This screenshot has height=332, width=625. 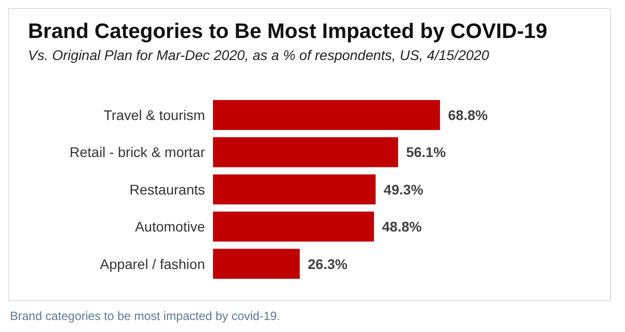 What do you see at coordinates (145, 316) in the screenshot?
I see `text: Brand categories to be most impacted by covid-19.` at bounding box center [145, 316].